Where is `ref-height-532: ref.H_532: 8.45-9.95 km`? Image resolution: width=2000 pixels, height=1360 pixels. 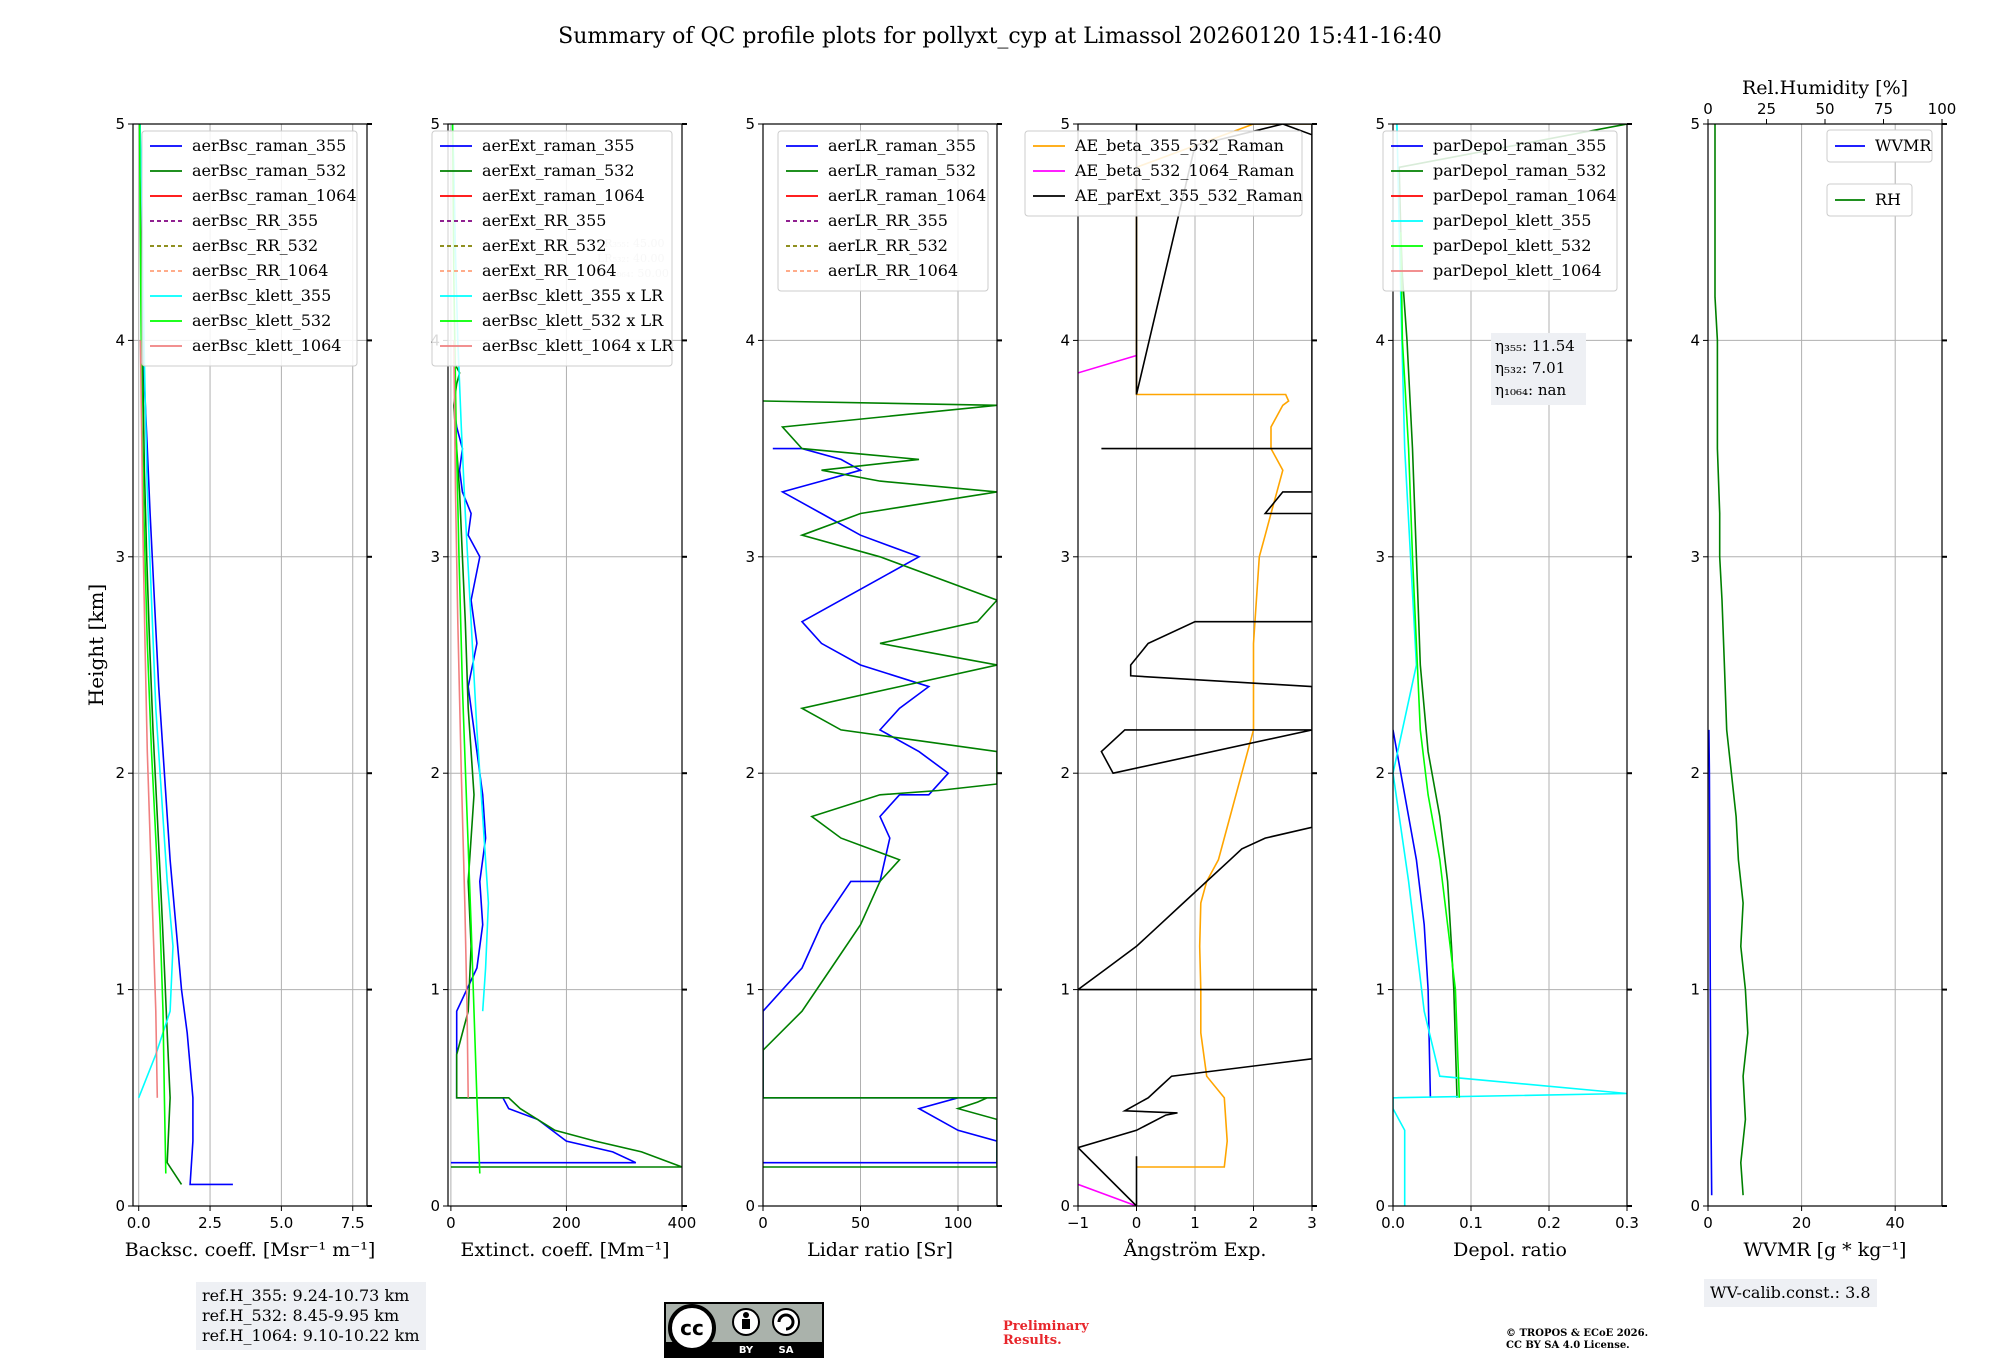
ref-height-532: ref.H_532: 8.45-9.95 km is located at coordinates (301, 1315).